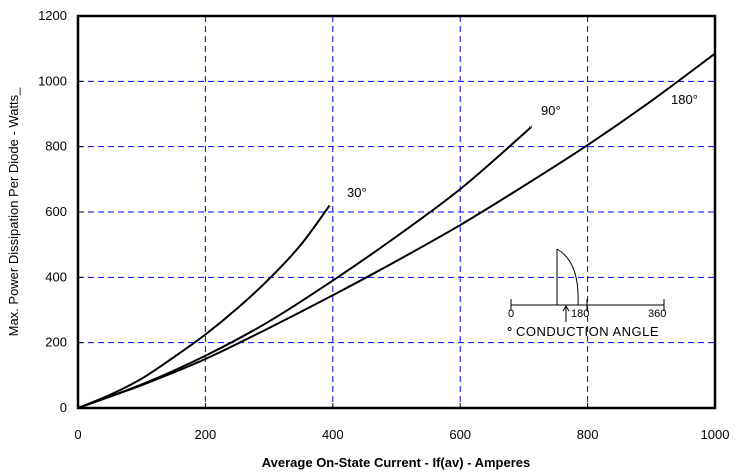  Describe the element at coordinates (52, 15) in the screenshot. I see `y-tick-label-1200: 1200` at that location.